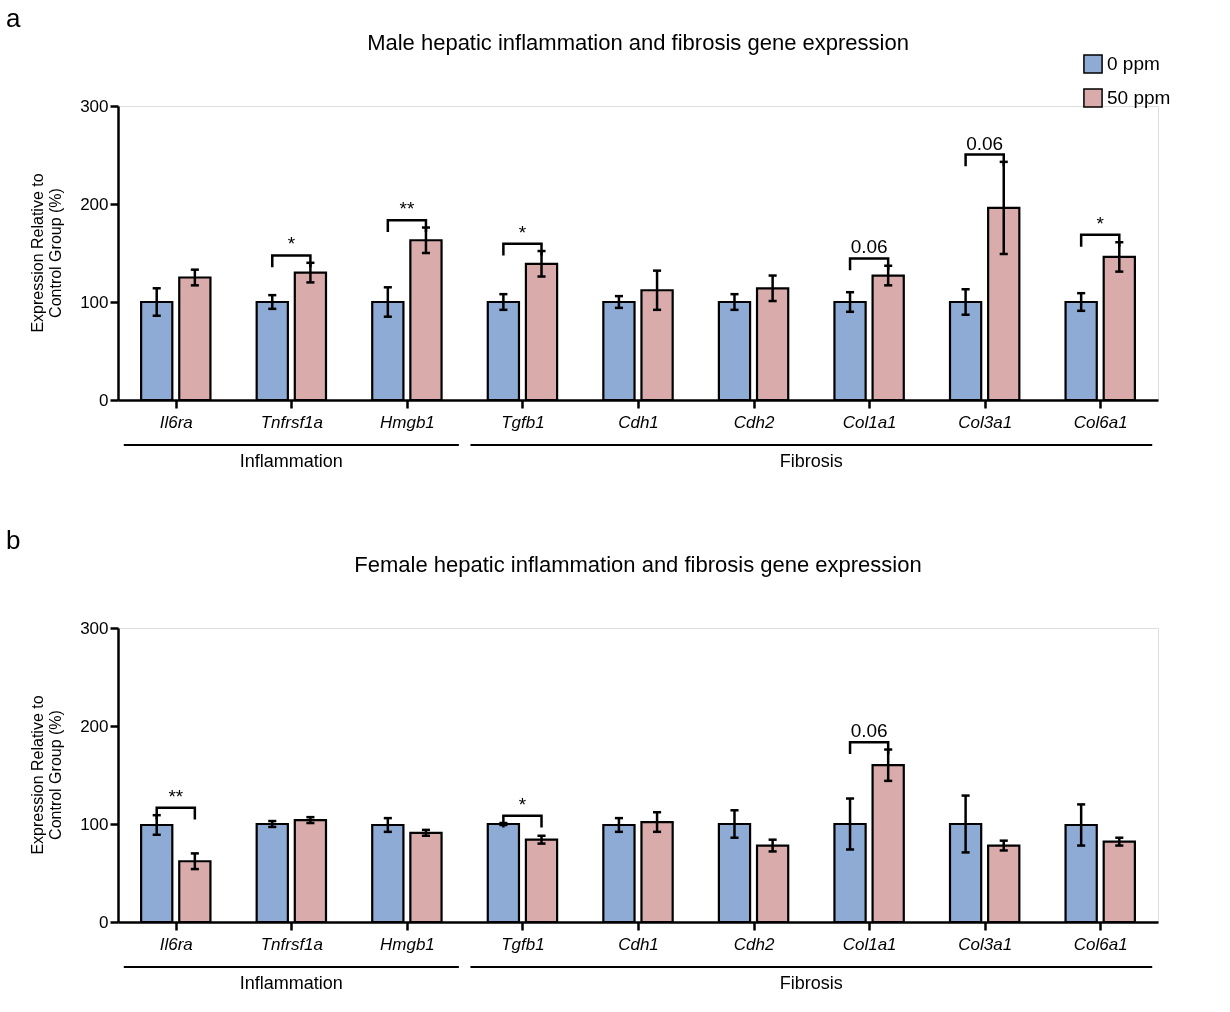 The height and width of the screenshot is (1012, 1230). I want to click on legend-label: 0 ppm, so click(1133, 63).